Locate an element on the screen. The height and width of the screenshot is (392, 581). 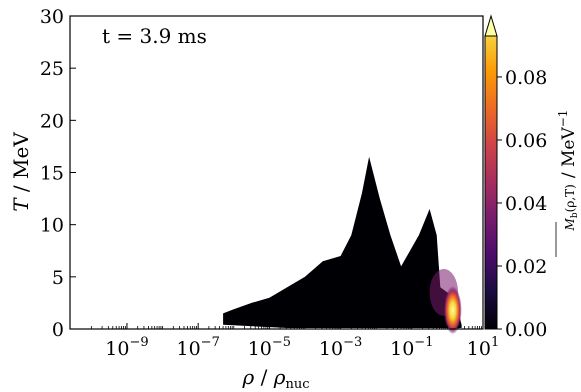
x-tick-label: 10¹ is located at coordinates (483, 347).